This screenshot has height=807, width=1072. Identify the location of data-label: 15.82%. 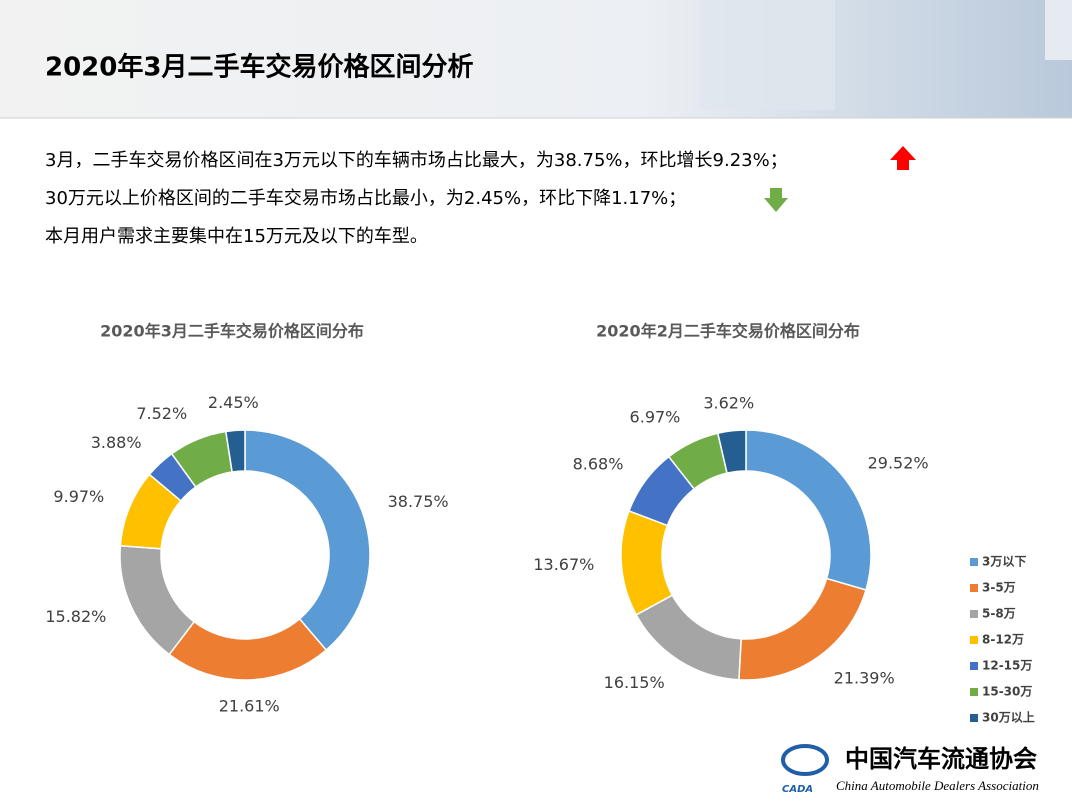
(75, 616).